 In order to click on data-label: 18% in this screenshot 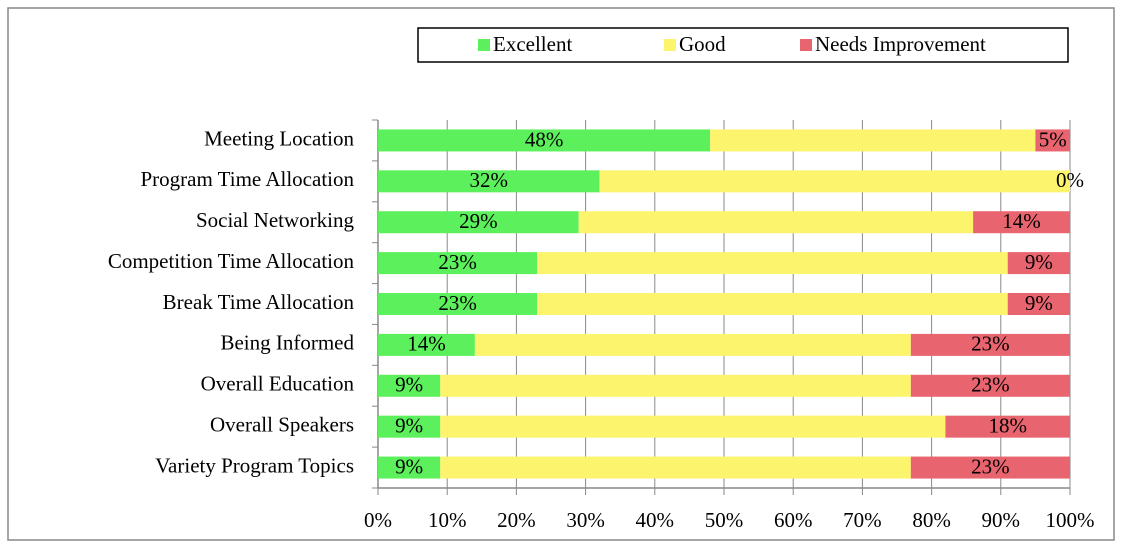, I will do `click(1007, 425)`.